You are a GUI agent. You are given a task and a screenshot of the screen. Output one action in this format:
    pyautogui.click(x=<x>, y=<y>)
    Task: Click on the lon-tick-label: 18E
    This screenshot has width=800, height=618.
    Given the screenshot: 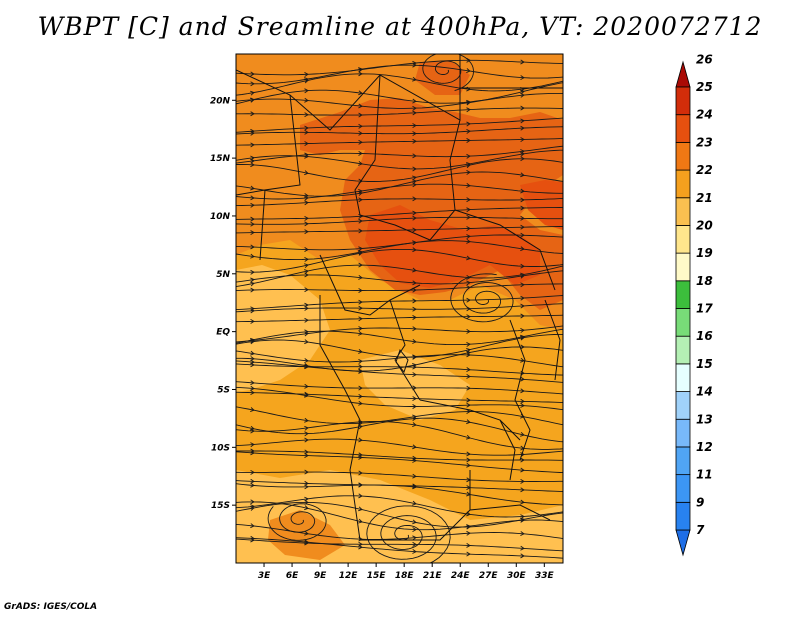 What is the action you would take?
    pyautogui.click(x=405, y=576)
    